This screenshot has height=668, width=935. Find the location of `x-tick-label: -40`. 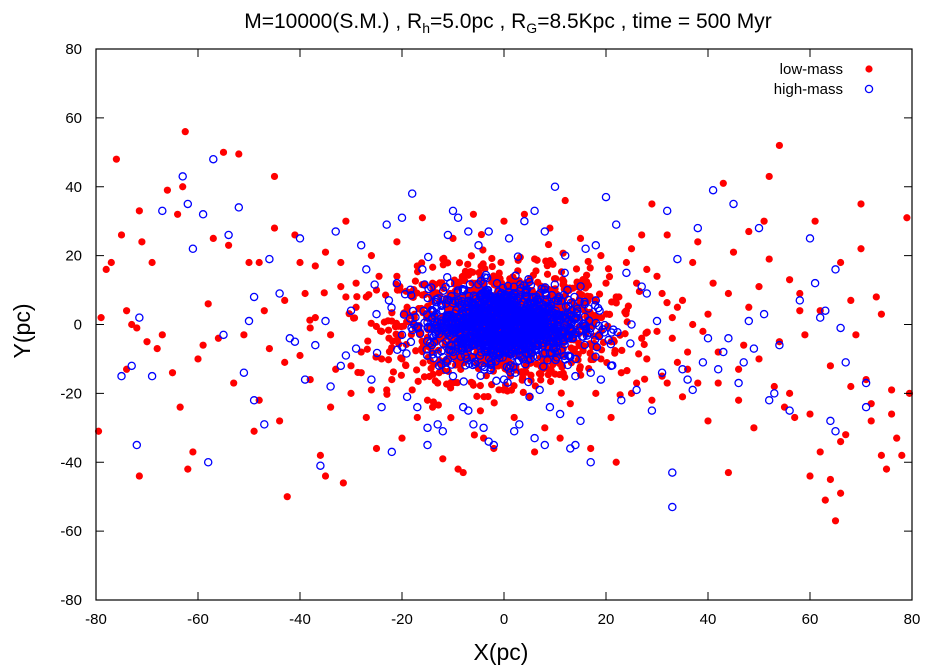

x-tick-label: -40 is located at coordinates (300, 619).